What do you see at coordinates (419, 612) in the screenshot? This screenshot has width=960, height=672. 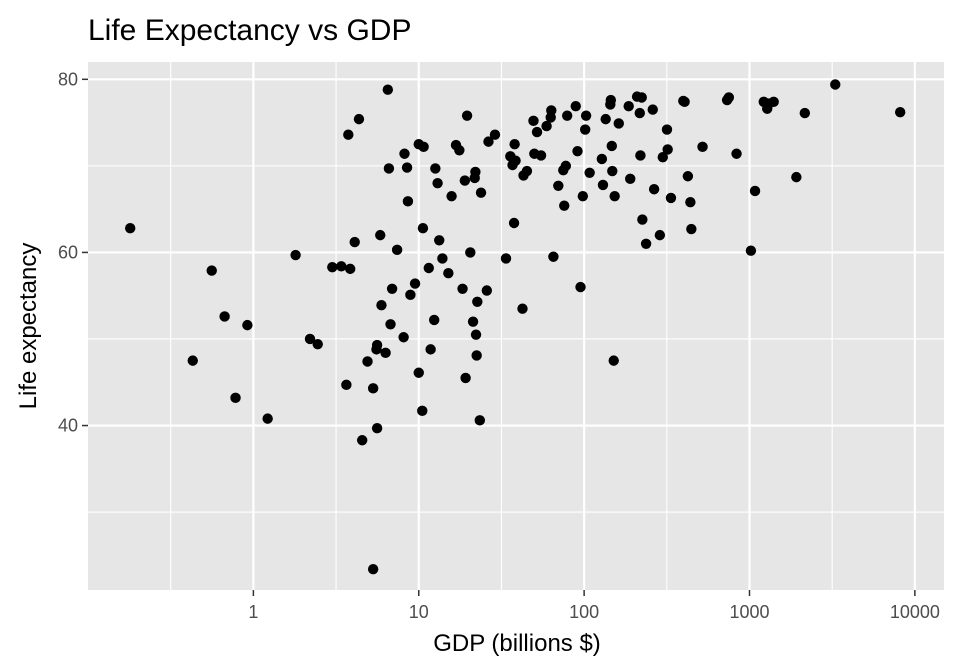 I see `x-tick-label: 10` at bounding box center [419, 612].